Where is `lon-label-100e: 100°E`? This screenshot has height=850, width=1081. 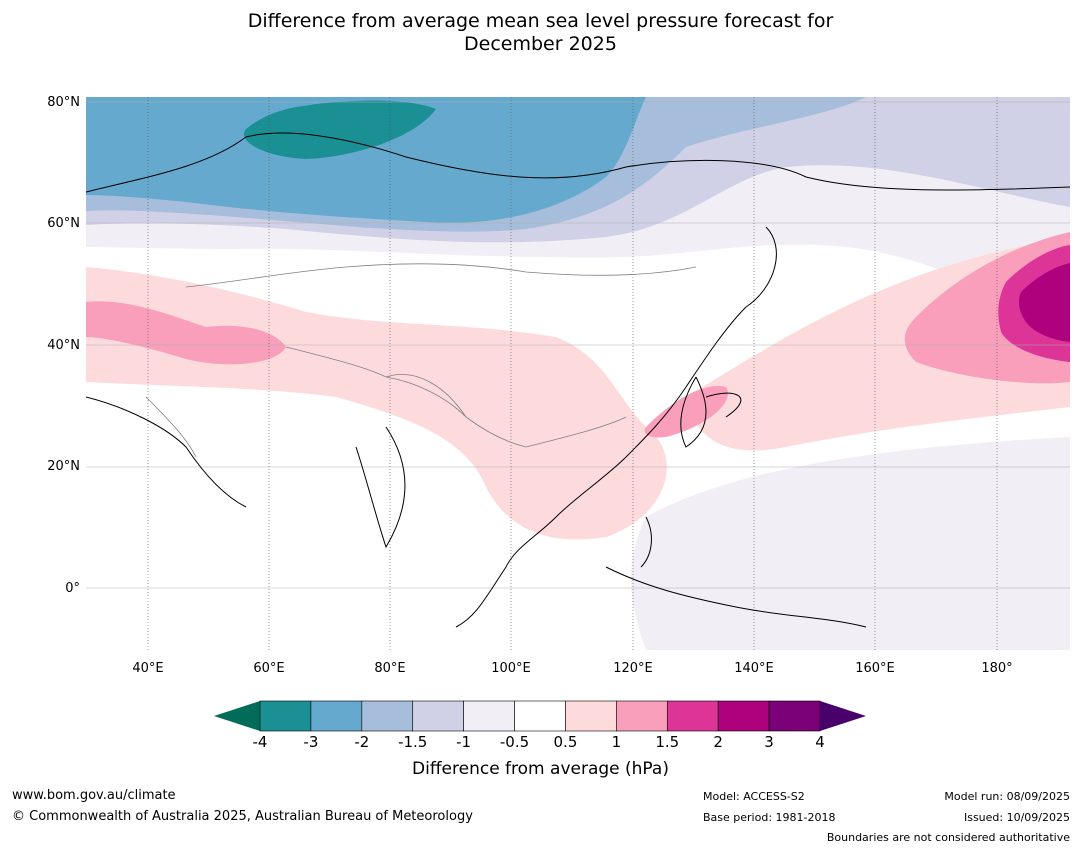
lon-label-100e: 100°E is located at coordinates (511, 668).